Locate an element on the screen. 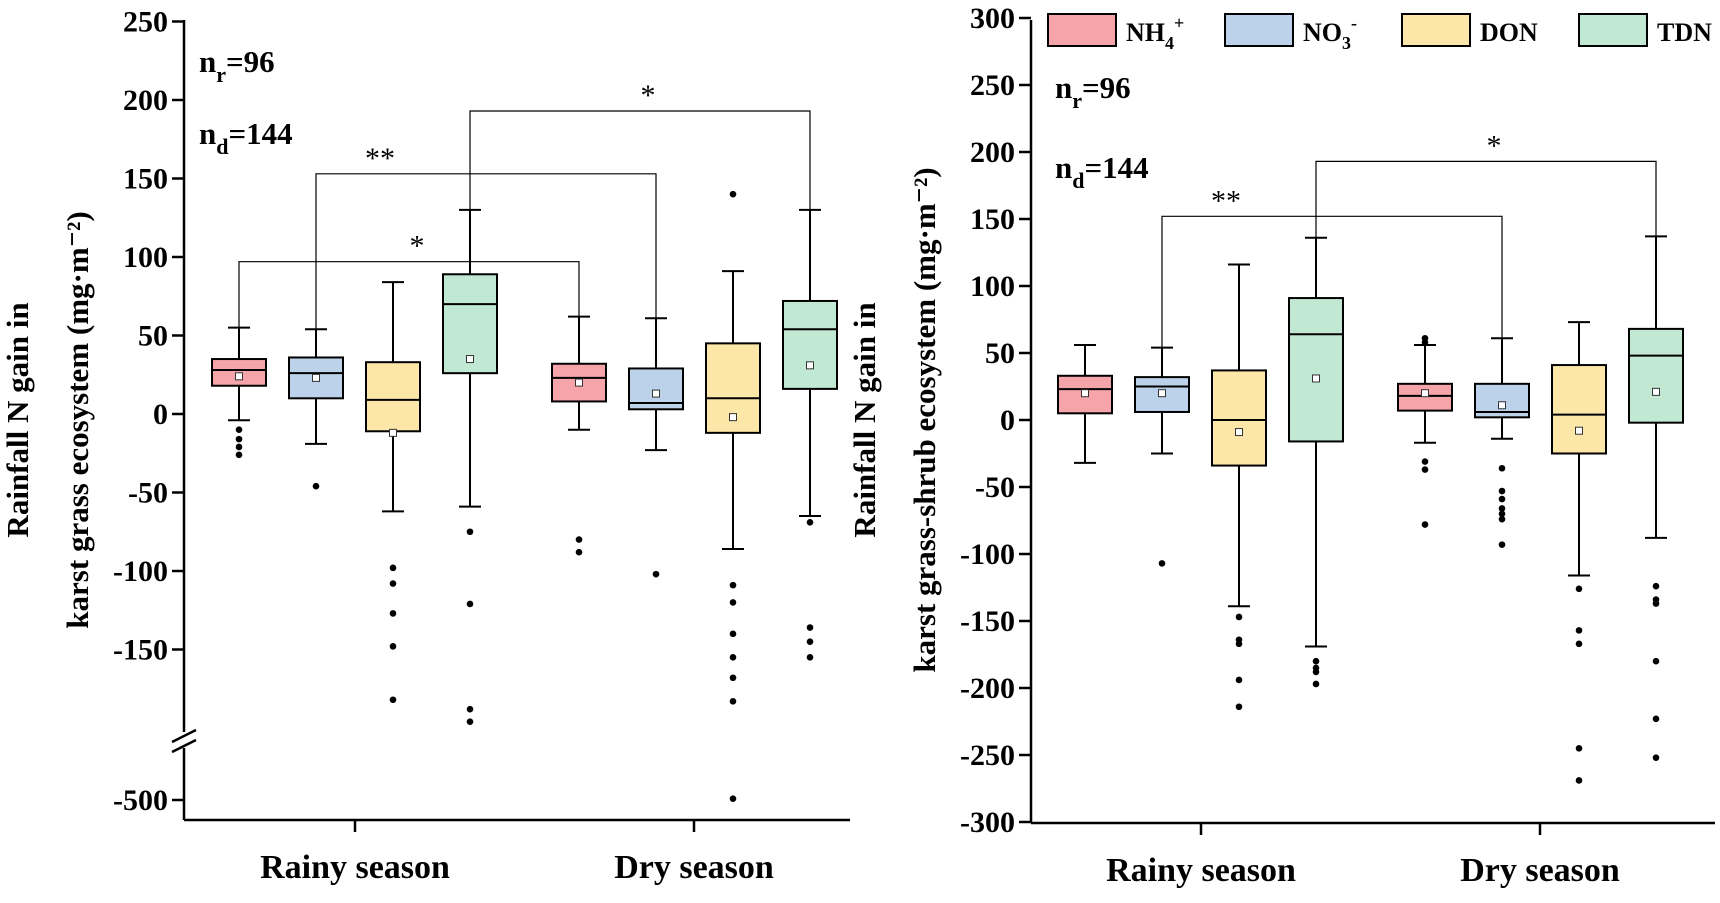 This screenshot has height=903, width=1720. y-tick-label: 50 is located at coordinates (1000, 353).